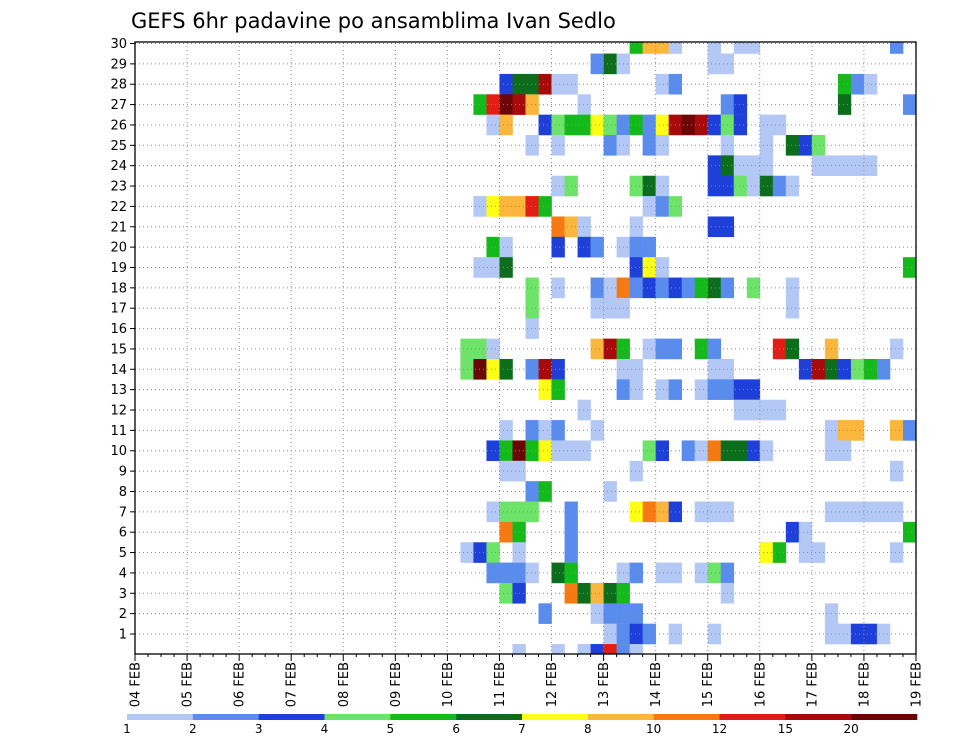  I want to click on colorbar-label: 15, so click(785, 729).